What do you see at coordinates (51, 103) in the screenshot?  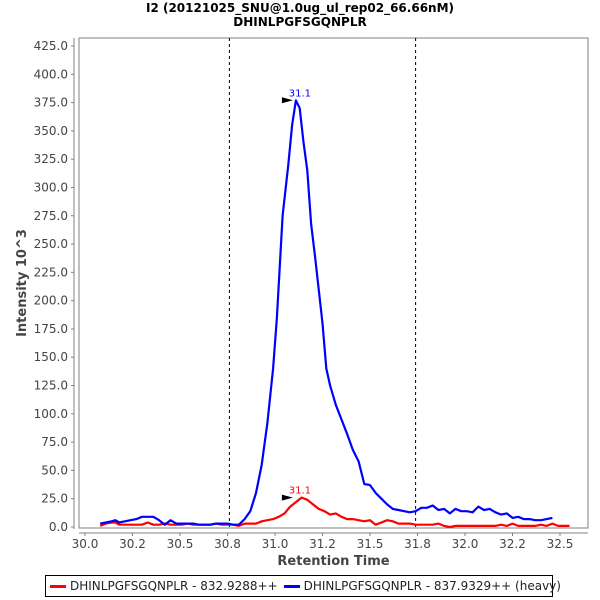 I see `y-tick-label: 375.0` at bounding box center [51, 103].